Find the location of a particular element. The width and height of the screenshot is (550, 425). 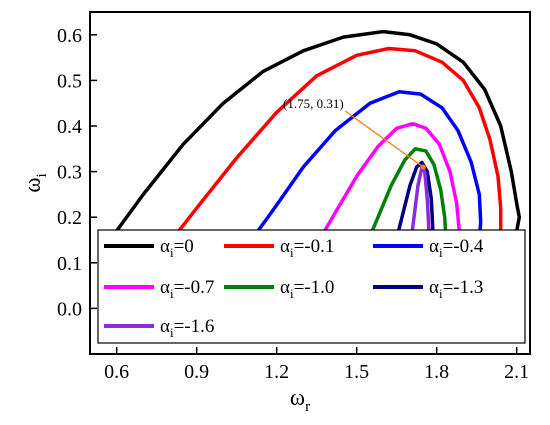

legend-item-6: αi=-1.6 is located at coordinates (159, 328).